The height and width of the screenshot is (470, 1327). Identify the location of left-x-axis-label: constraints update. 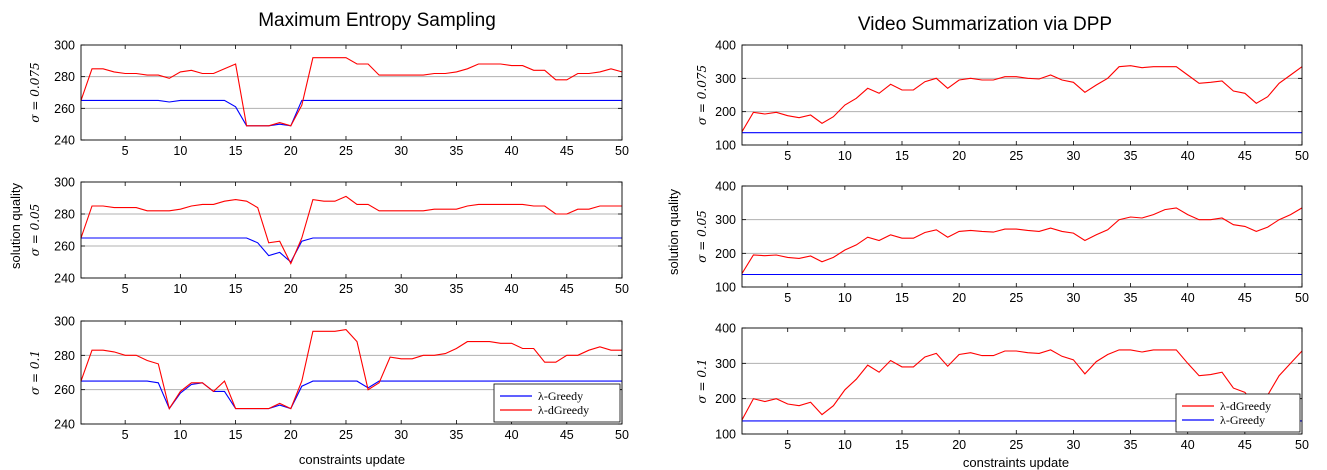
(352, 459).